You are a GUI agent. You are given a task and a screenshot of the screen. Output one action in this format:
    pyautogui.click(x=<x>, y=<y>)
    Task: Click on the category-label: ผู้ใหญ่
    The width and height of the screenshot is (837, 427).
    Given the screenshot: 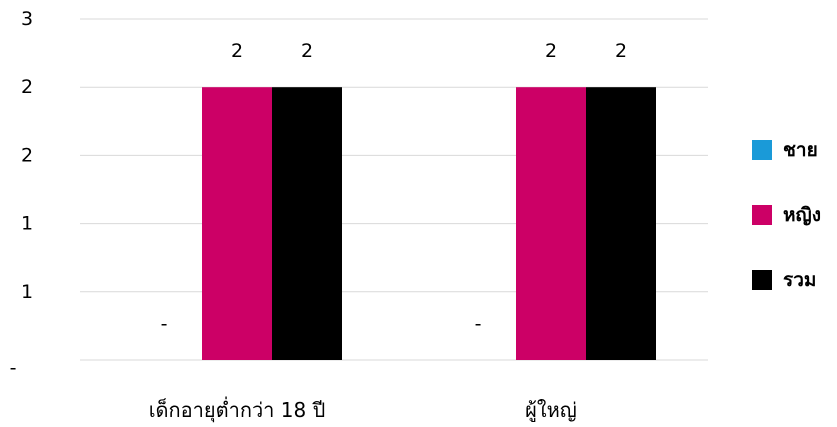 What is the action you would take?
    pyautogui.click(x=551, y=410)
    